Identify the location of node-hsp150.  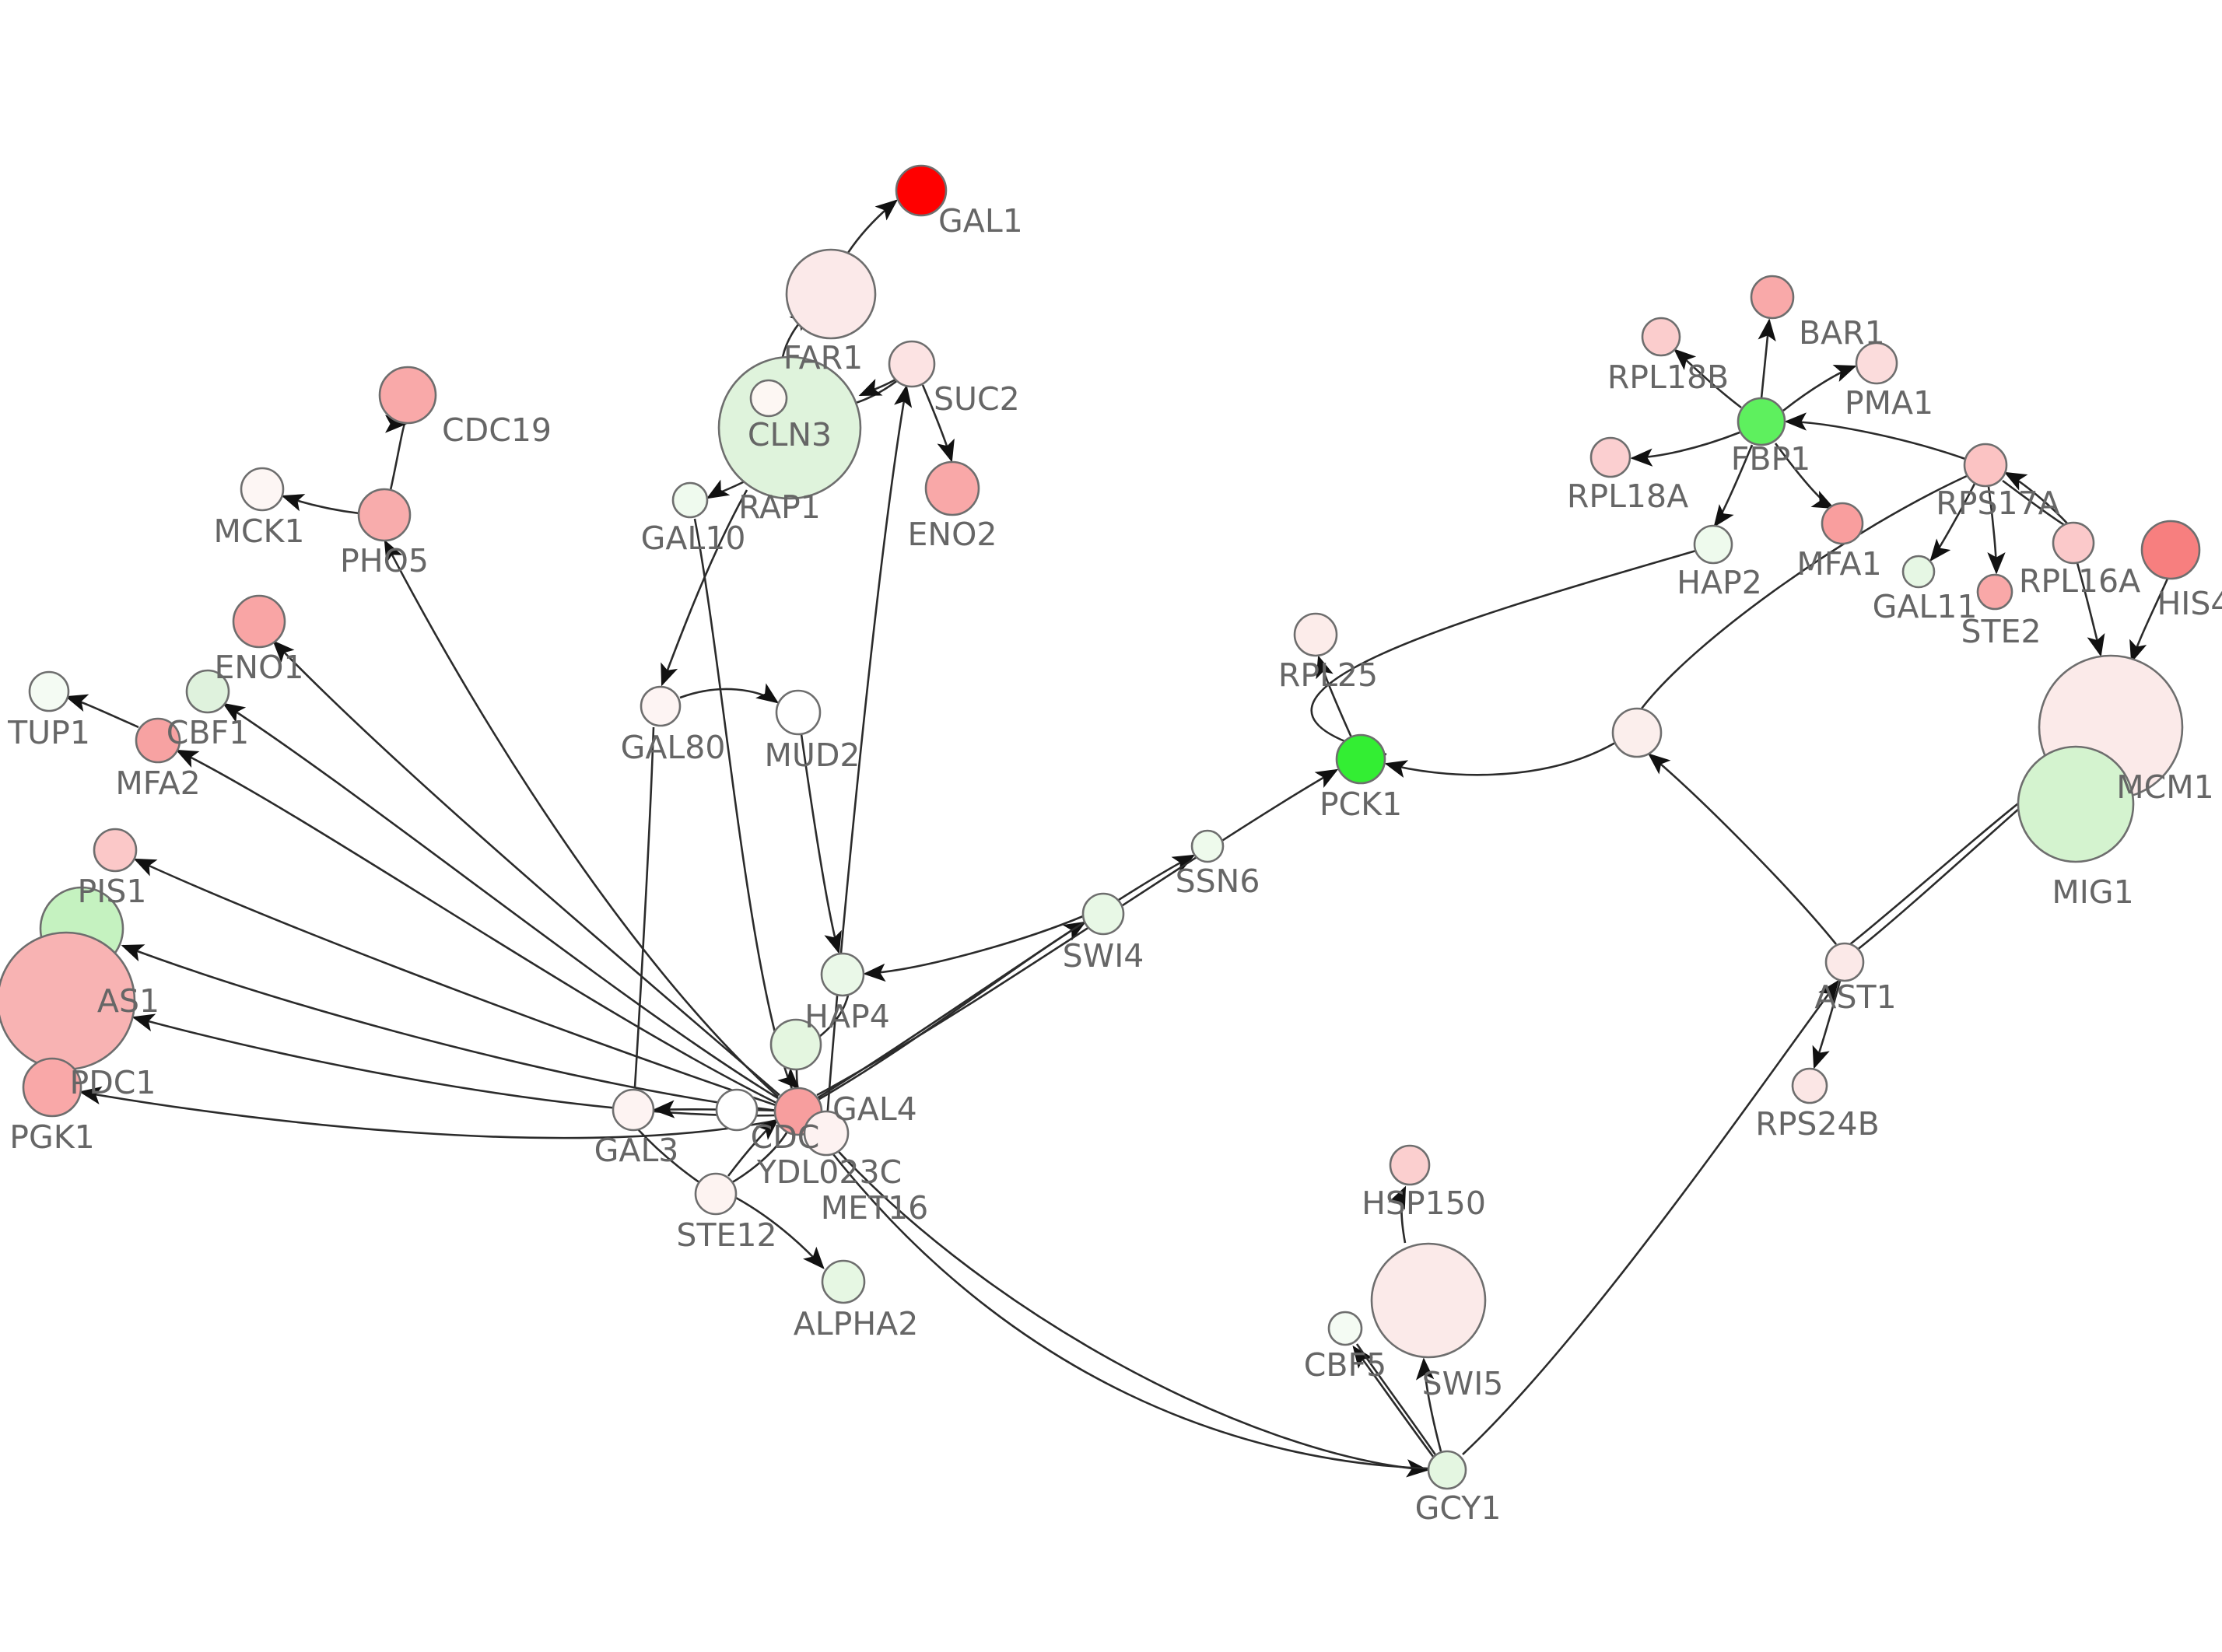
(1410, 1165).